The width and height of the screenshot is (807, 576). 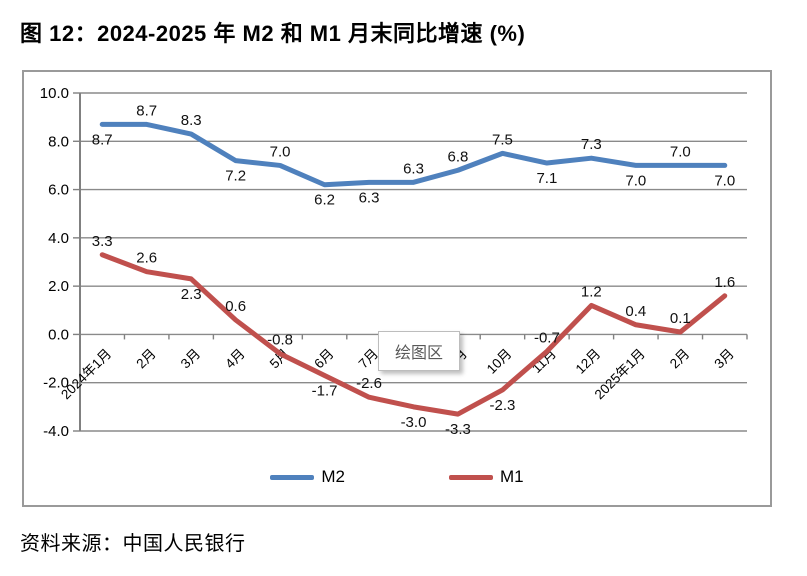 I want to click on x-axis-label: 4月, so click(x=234, y=358).